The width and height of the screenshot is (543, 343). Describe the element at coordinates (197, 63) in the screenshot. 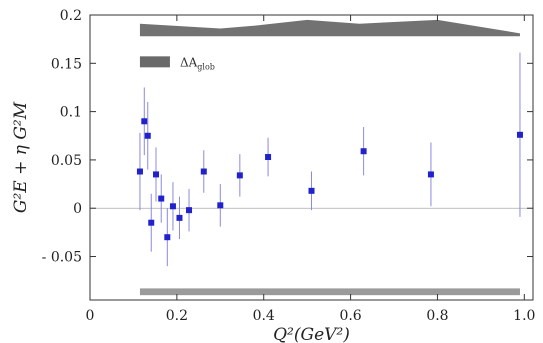

I see `legend-label: ΔAglob` at that location.